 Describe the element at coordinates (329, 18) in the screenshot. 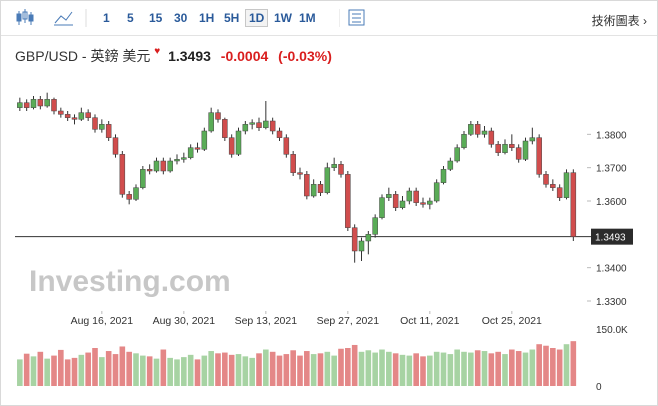

I see `toolbar: 1 5 15 30 1H 5H 1D 1W 1M 技術圖表 ›` at that location.